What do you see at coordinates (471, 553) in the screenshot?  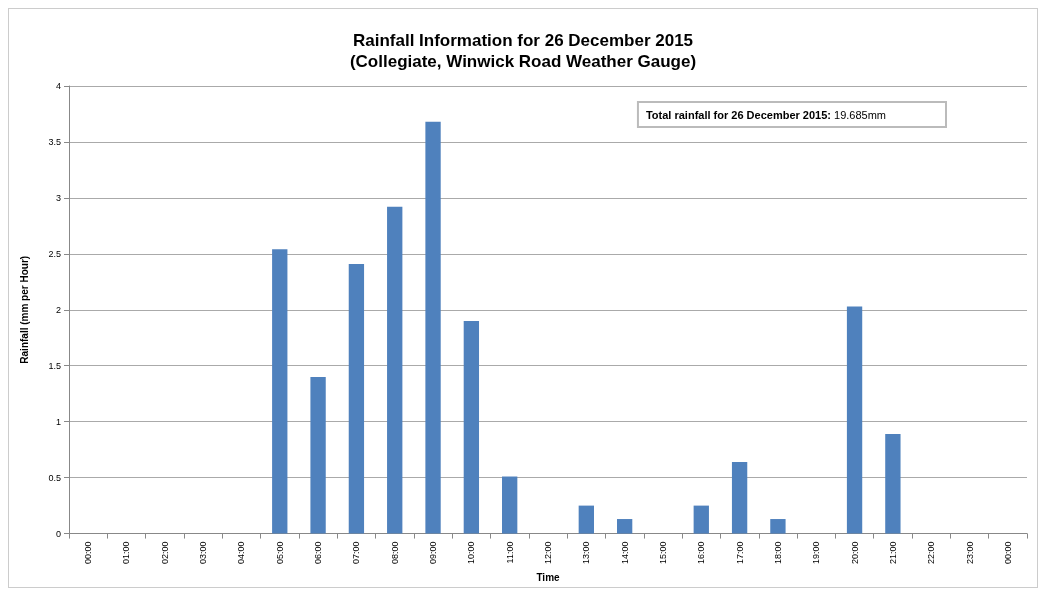 I see `x-tick-label: 10:00` at bounding box center [471, 553].